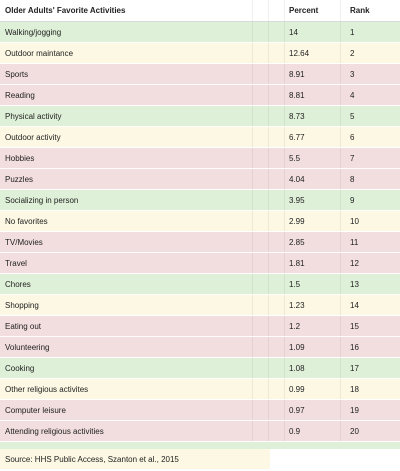  Describe the element at coordinates (20, 95) in the screenshot. I see `activity-cell: Reading` at that location.